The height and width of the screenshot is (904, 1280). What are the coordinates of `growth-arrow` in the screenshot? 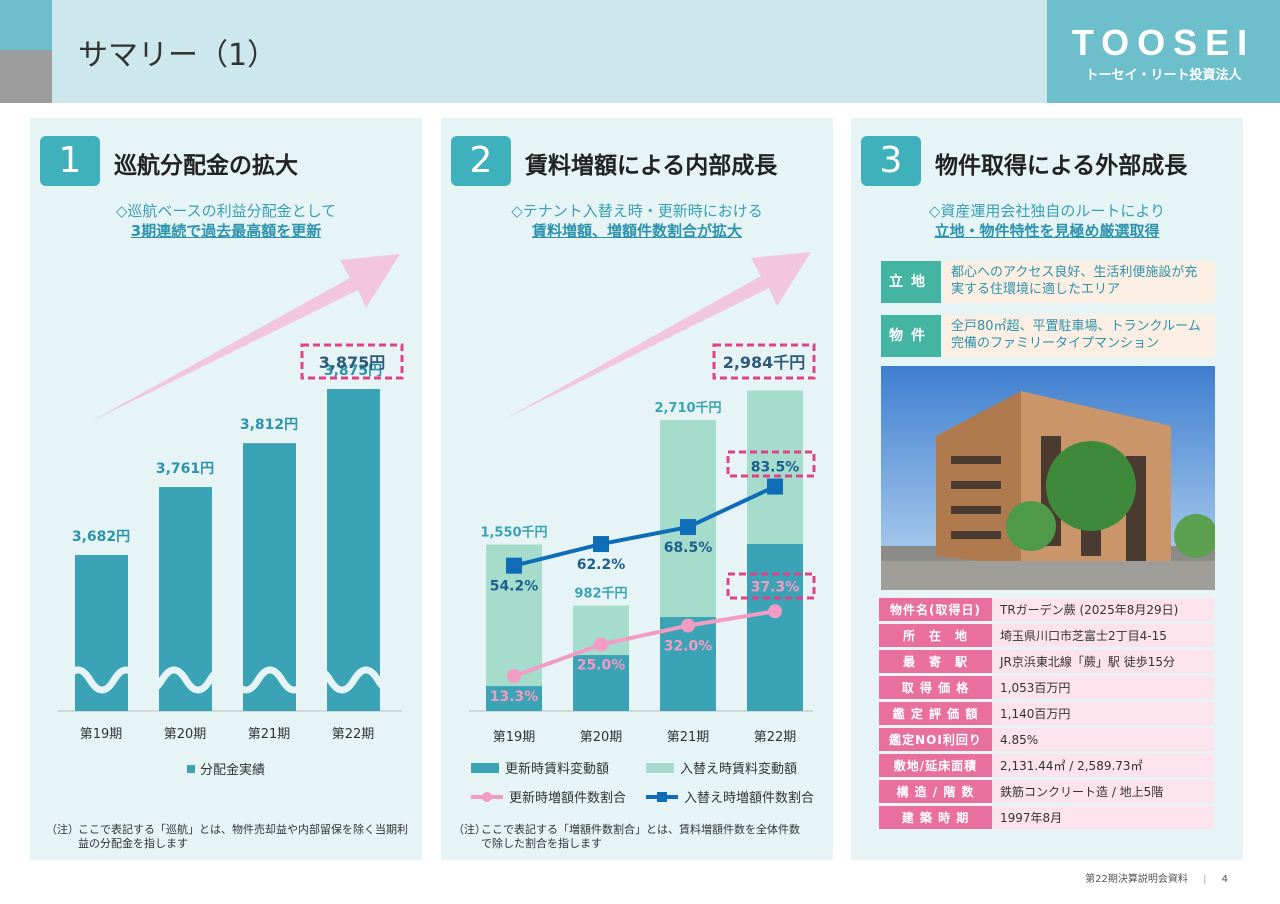 It's located at (244, 338).